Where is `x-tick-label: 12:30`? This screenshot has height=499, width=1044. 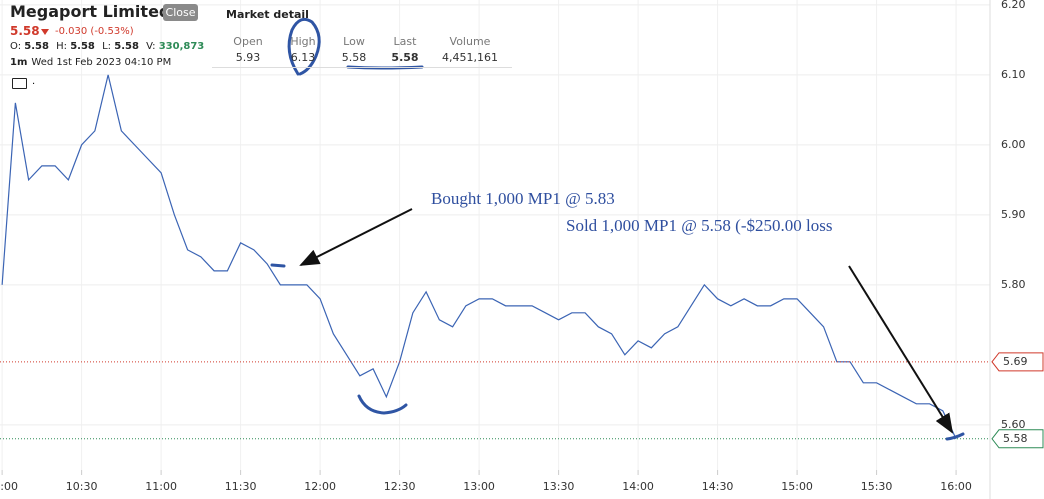
x-tick-label: 12:30 is located at coordinates (400, 486).